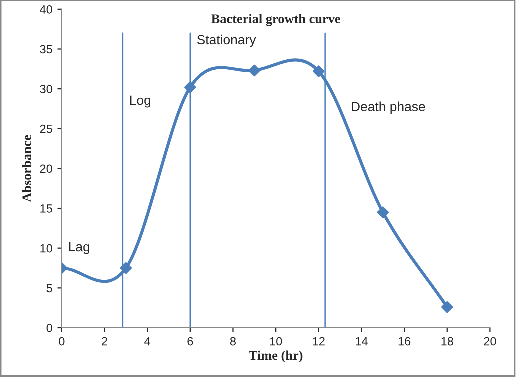  Describe the element at coordinates (27, 168) in the screenshot. I see `y-axis-title: Absorbance` at that location.